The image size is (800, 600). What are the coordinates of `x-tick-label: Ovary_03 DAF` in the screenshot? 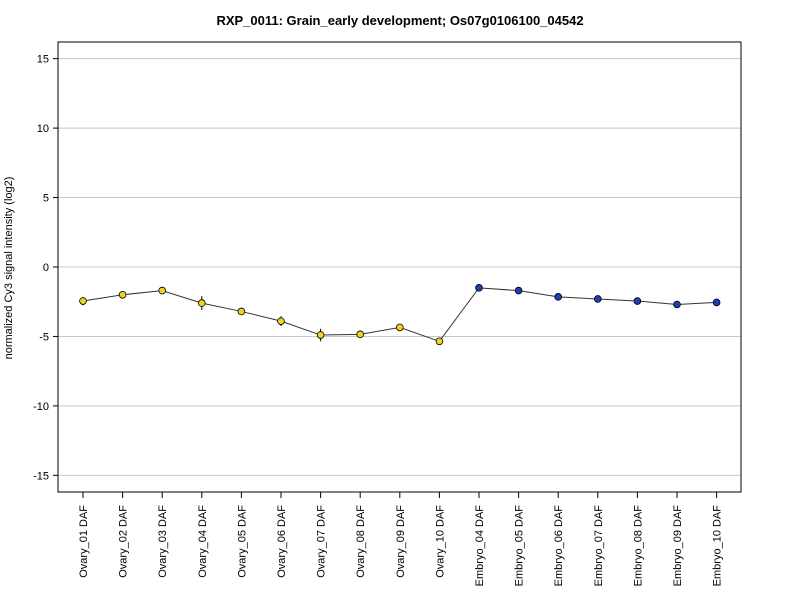 It's located at (163, 541).